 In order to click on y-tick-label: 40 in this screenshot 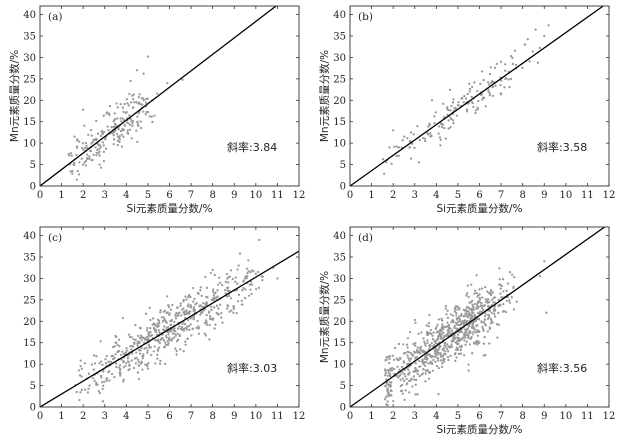, I will do `click(339, 236)`.